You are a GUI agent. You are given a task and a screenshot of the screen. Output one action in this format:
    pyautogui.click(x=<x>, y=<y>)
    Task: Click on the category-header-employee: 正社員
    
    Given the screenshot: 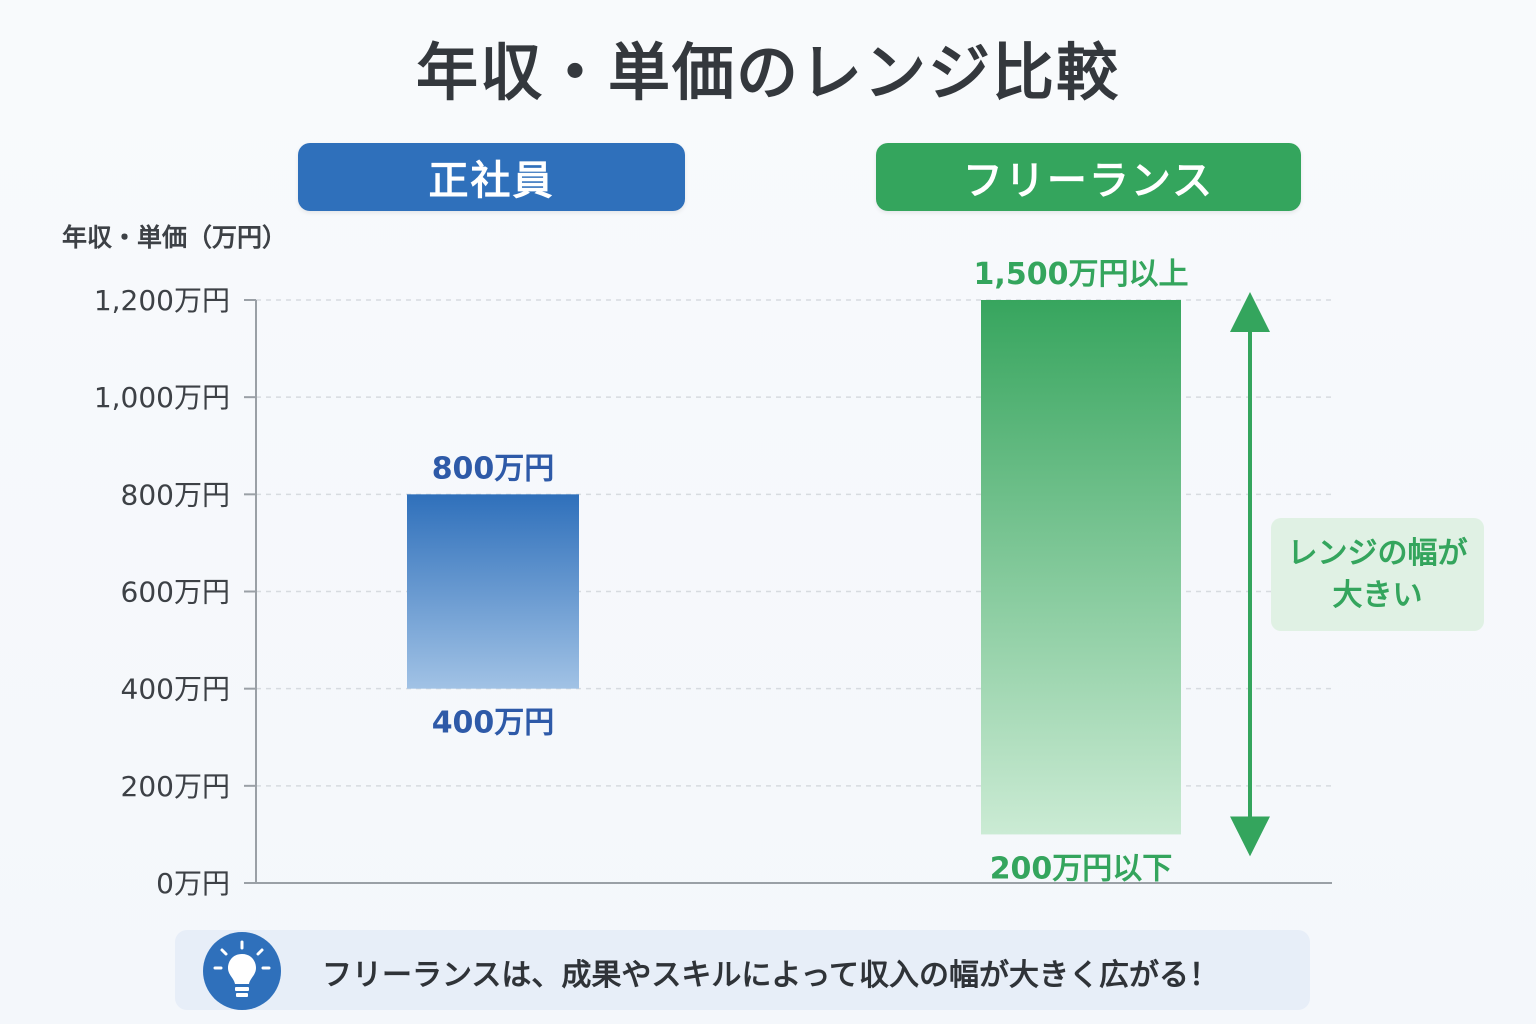 What is the action you would take?
    pyautogui.click(x=491, y=177)
    